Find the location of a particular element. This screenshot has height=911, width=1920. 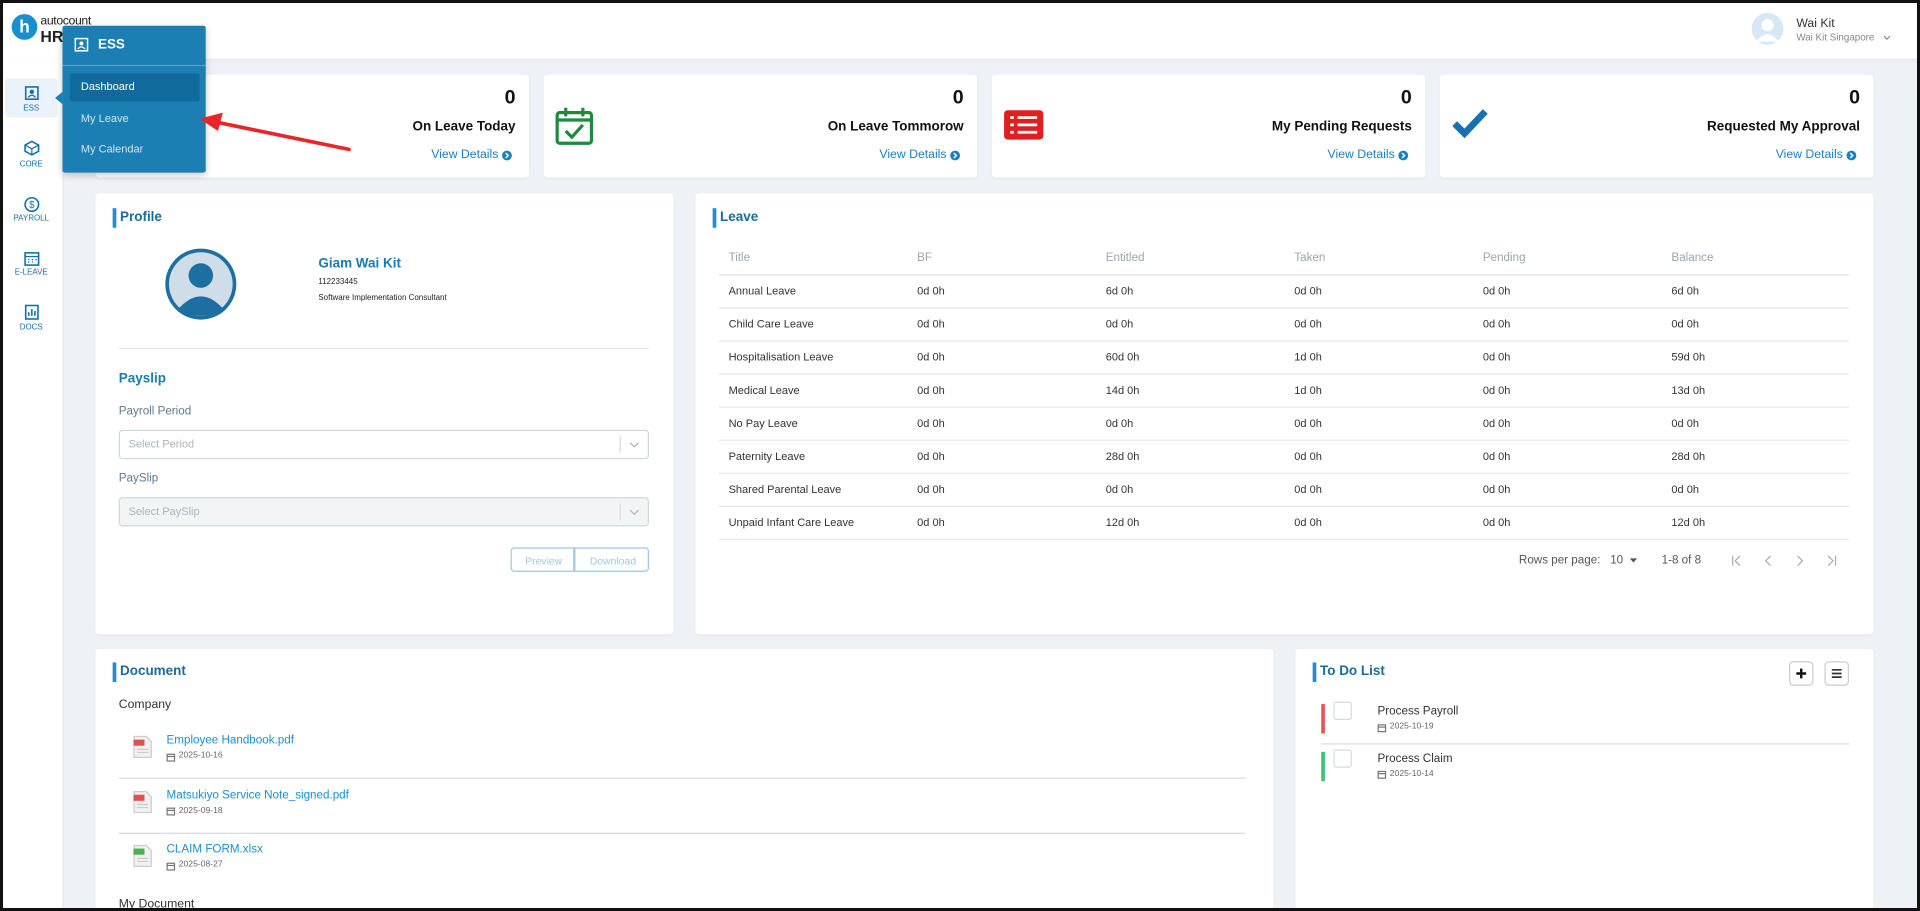

select-sep is located at coordinates (620, 444).